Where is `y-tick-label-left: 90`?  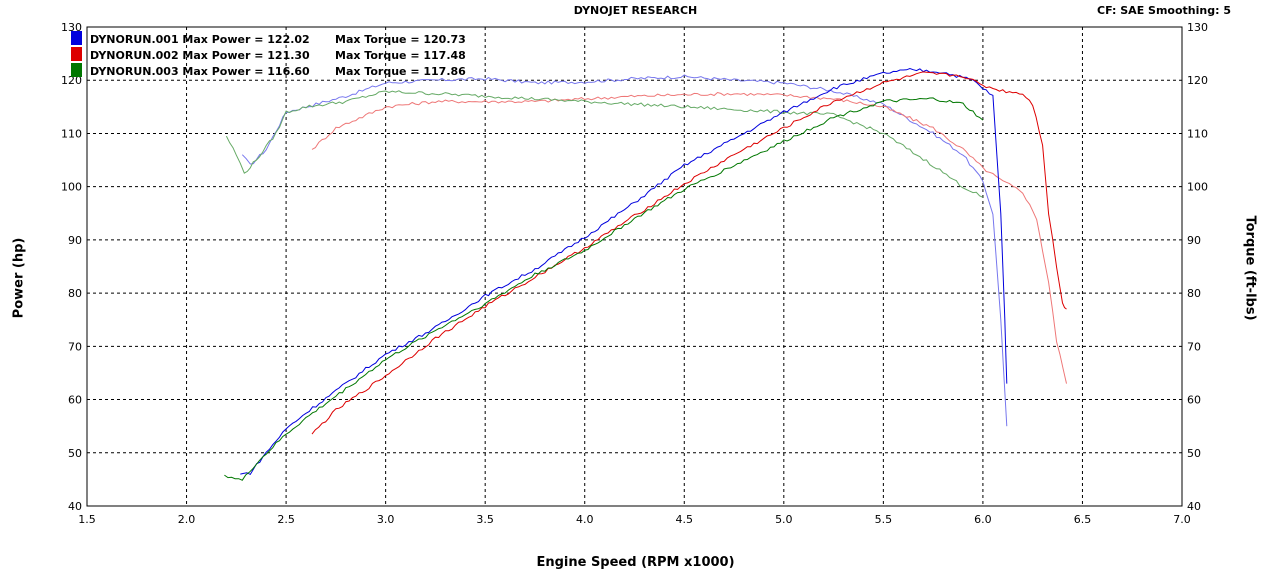 y-tick-label-left: 90 is located at coordinates (75, 240).